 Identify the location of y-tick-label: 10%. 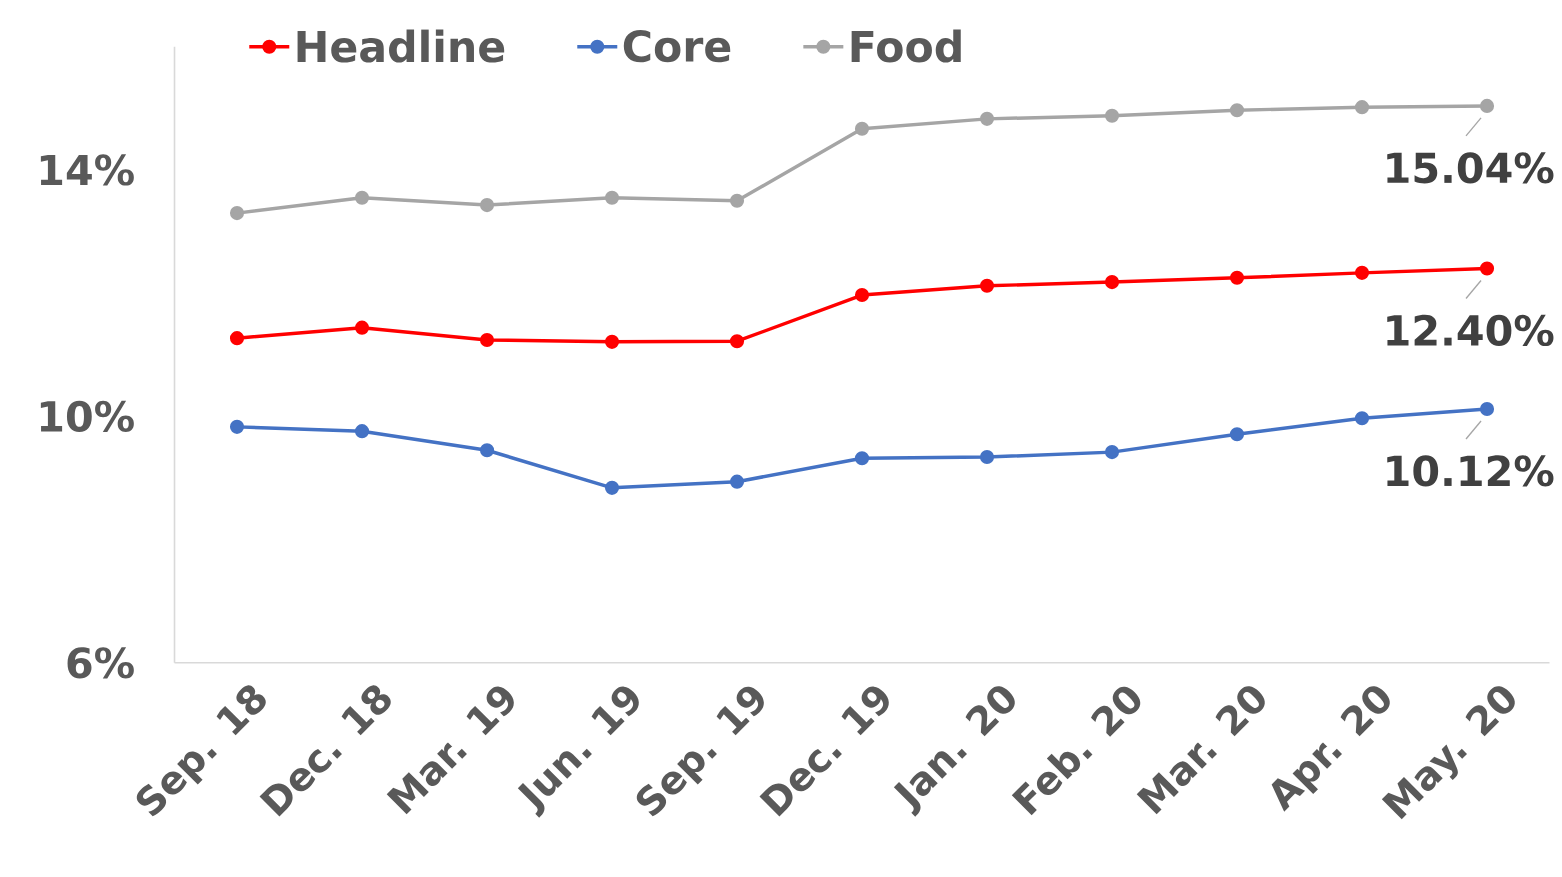
(87, 416).